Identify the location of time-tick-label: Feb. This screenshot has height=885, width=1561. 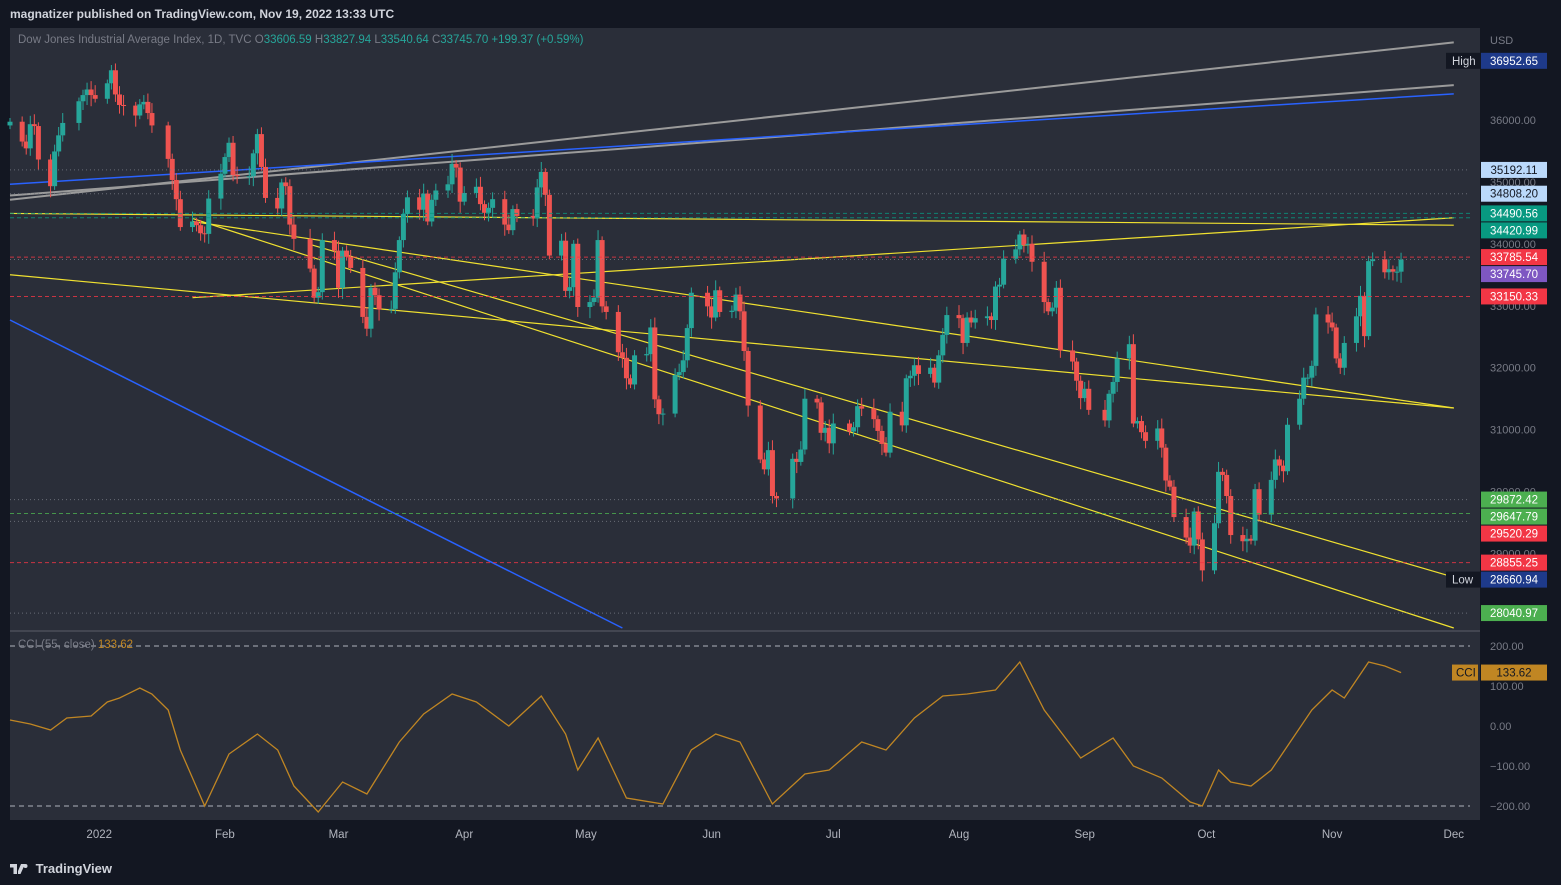
(225, 835).